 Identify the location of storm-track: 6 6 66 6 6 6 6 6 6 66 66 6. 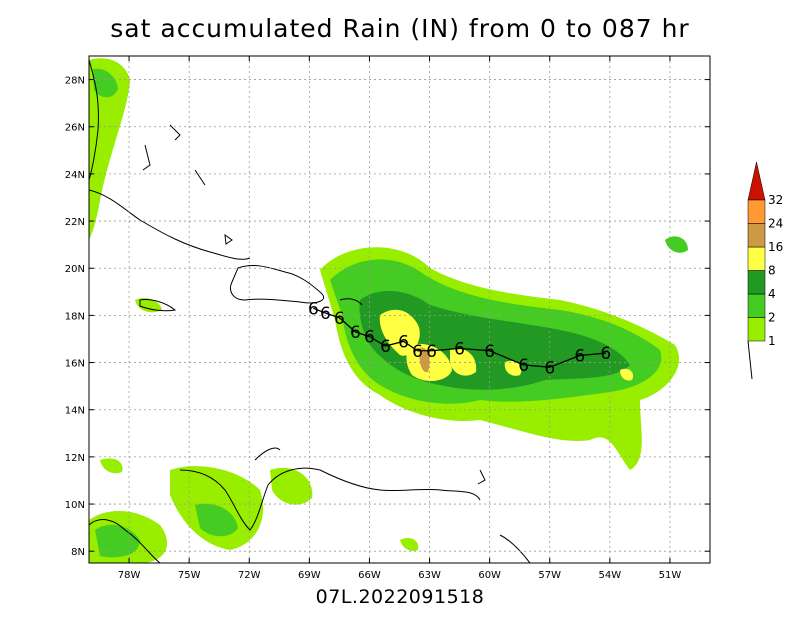
(459, 338).